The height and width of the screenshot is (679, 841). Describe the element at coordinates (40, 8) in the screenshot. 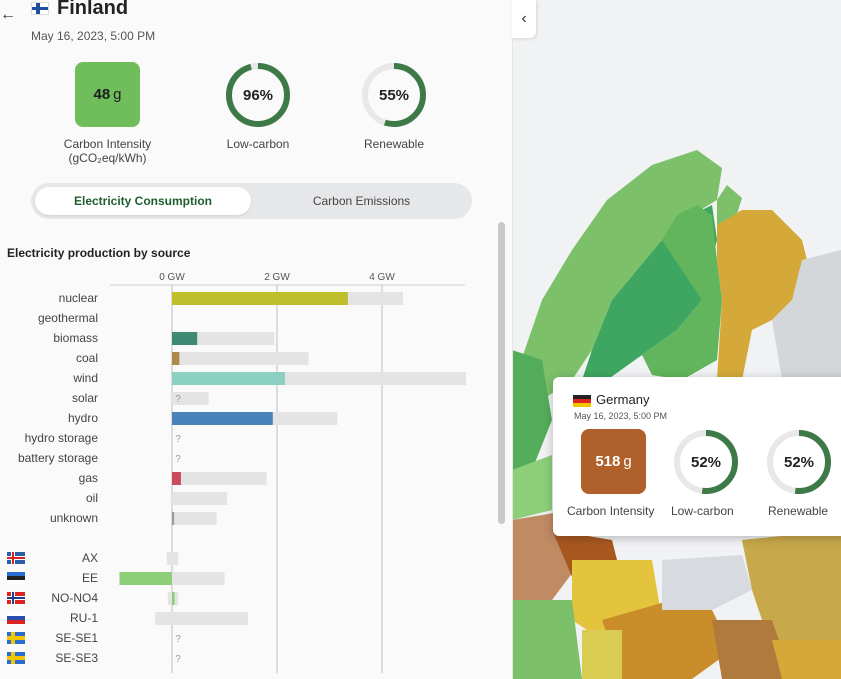

I see `finland-flag-icon` at that location.